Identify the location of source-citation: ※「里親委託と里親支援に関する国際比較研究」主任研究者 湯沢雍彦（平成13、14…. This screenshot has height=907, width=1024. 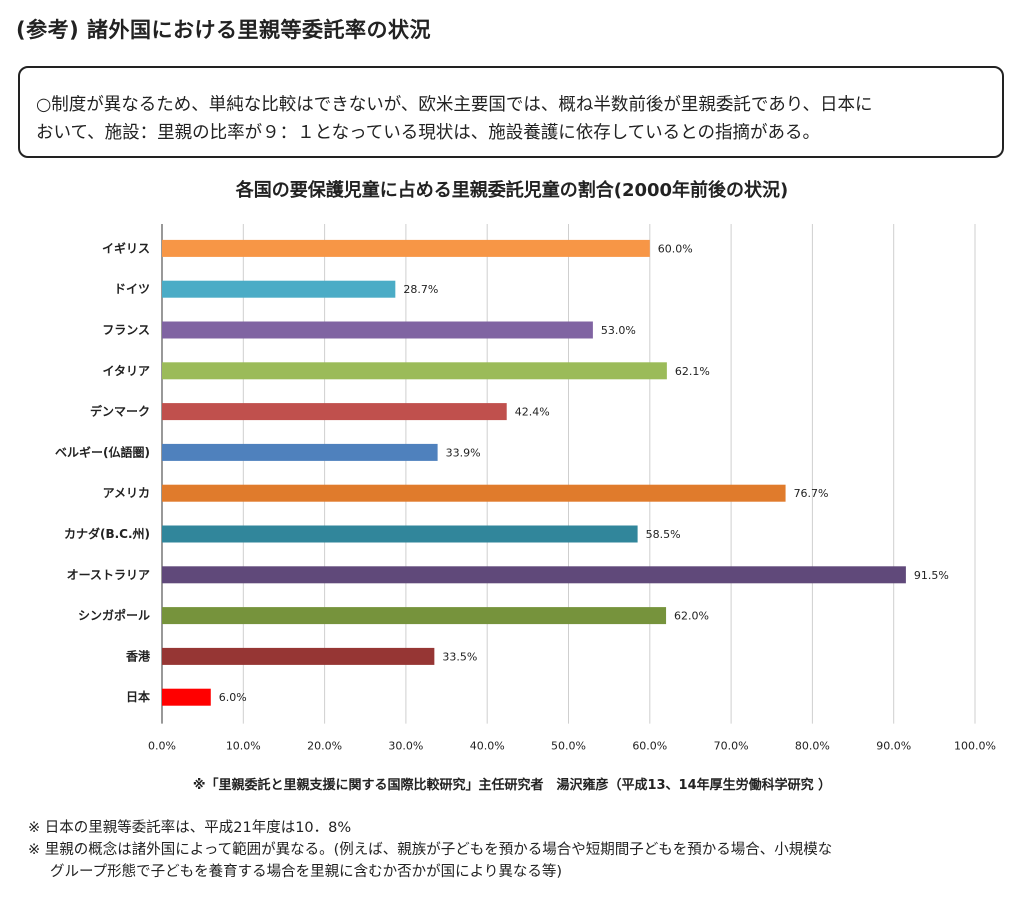
(512, 785).